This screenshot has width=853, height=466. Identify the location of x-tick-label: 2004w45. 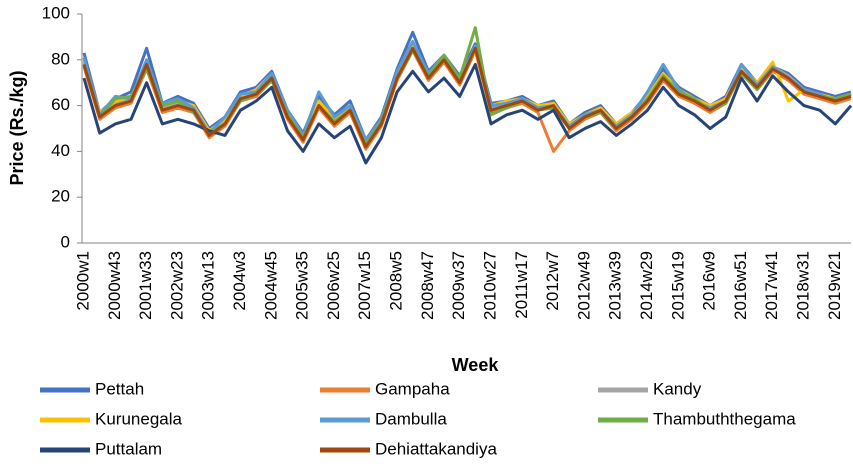
(270, 285).